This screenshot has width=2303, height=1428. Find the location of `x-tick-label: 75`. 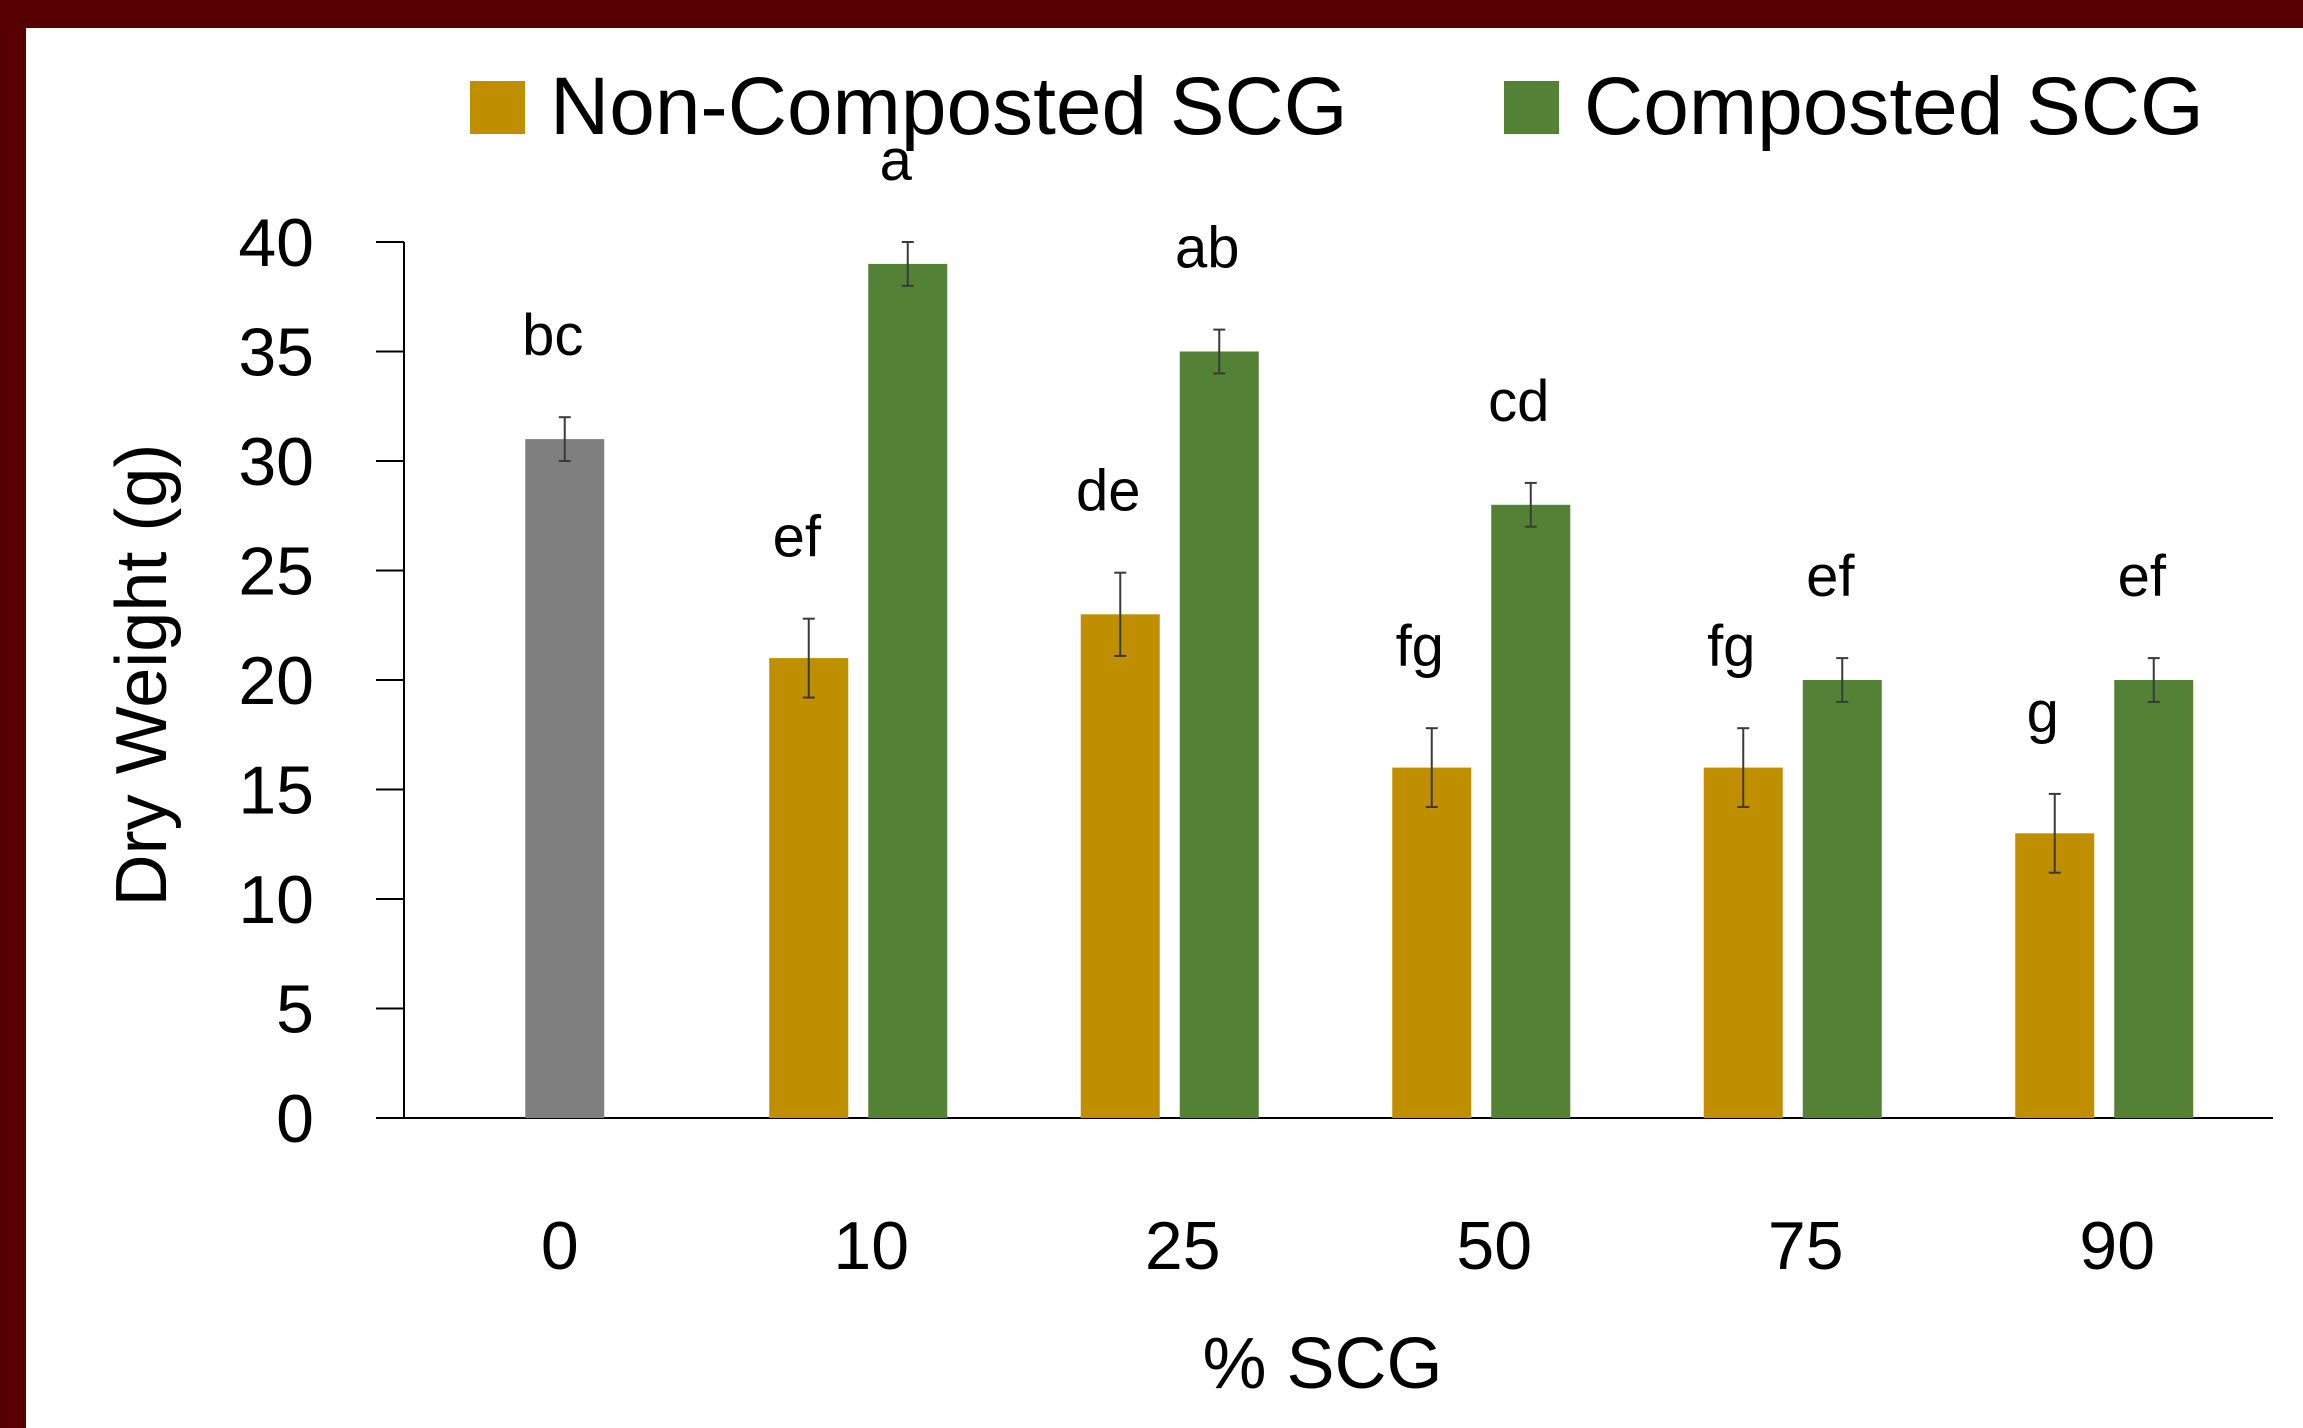

x-tick-label: 75 is located at coordinates (1806, 1246).